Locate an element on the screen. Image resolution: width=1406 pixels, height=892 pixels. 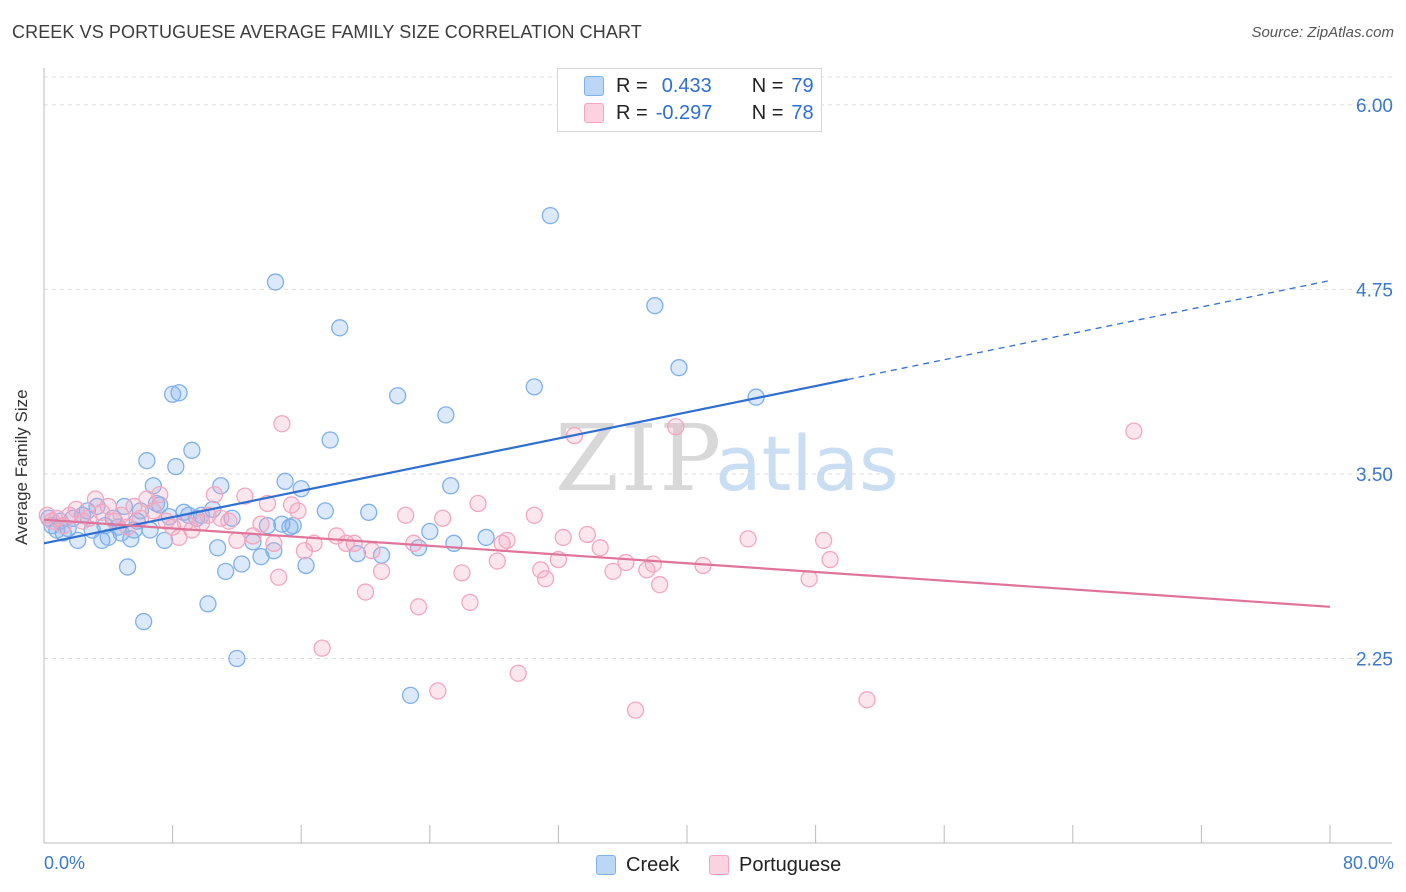
source-credit: Source: ZipAtlas.com is located at coordinates (1322, 32).